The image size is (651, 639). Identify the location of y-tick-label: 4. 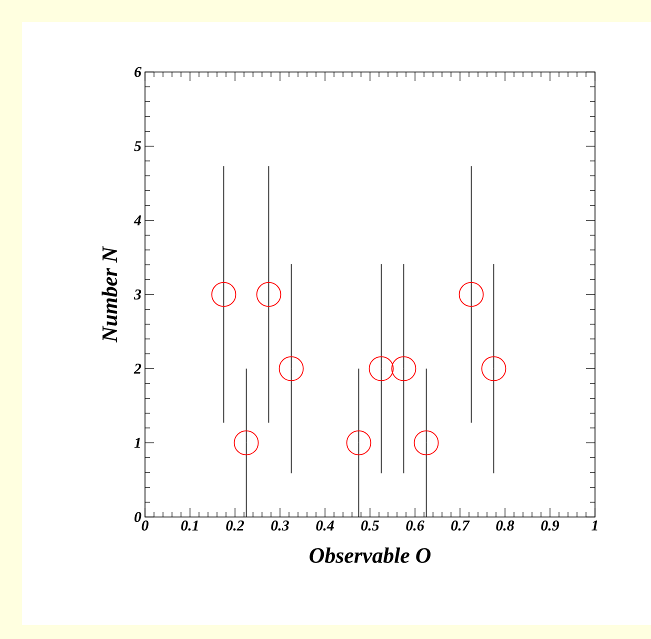
(138, 220).